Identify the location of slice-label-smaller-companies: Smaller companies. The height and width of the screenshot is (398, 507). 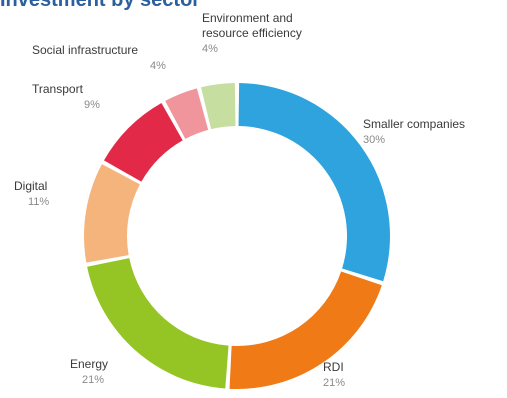
(414, 124).